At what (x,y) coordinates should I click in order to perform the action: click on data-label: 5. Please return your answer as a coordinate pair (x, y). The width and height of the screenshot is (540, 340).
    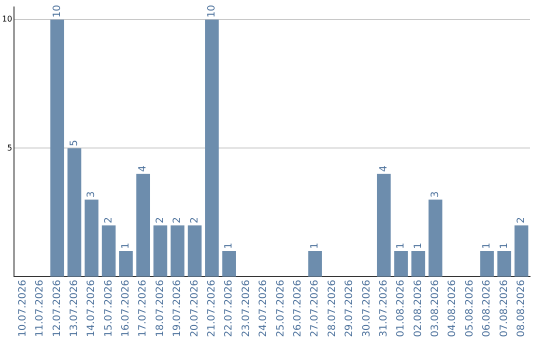
    Looking at the image, I should click on (74, 143).